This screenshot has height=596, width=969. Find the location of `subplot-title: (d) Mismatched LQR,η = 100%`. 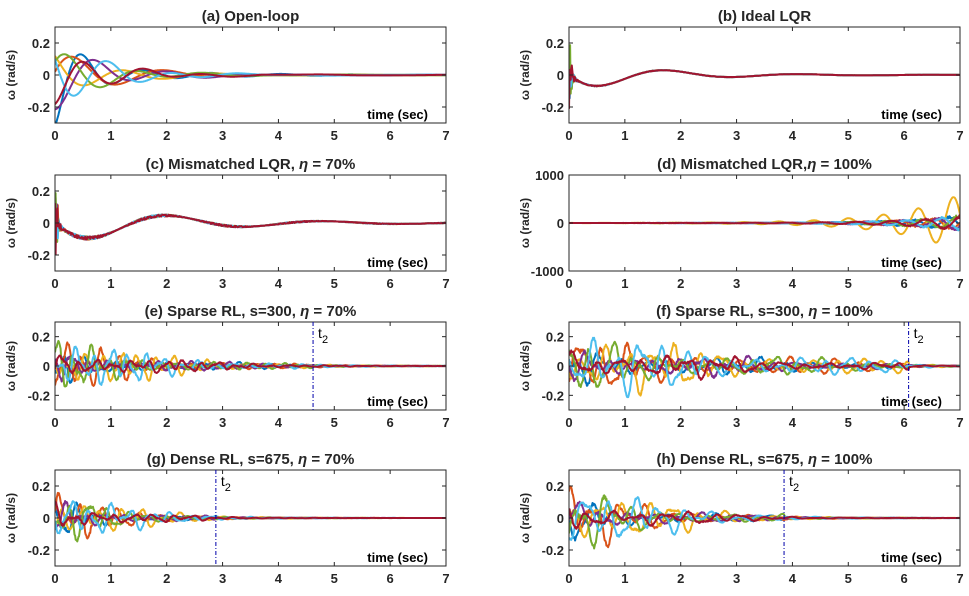

subplot-title: (d) Mismatched LQR,η = 100% is located at coordinates (764, 164).